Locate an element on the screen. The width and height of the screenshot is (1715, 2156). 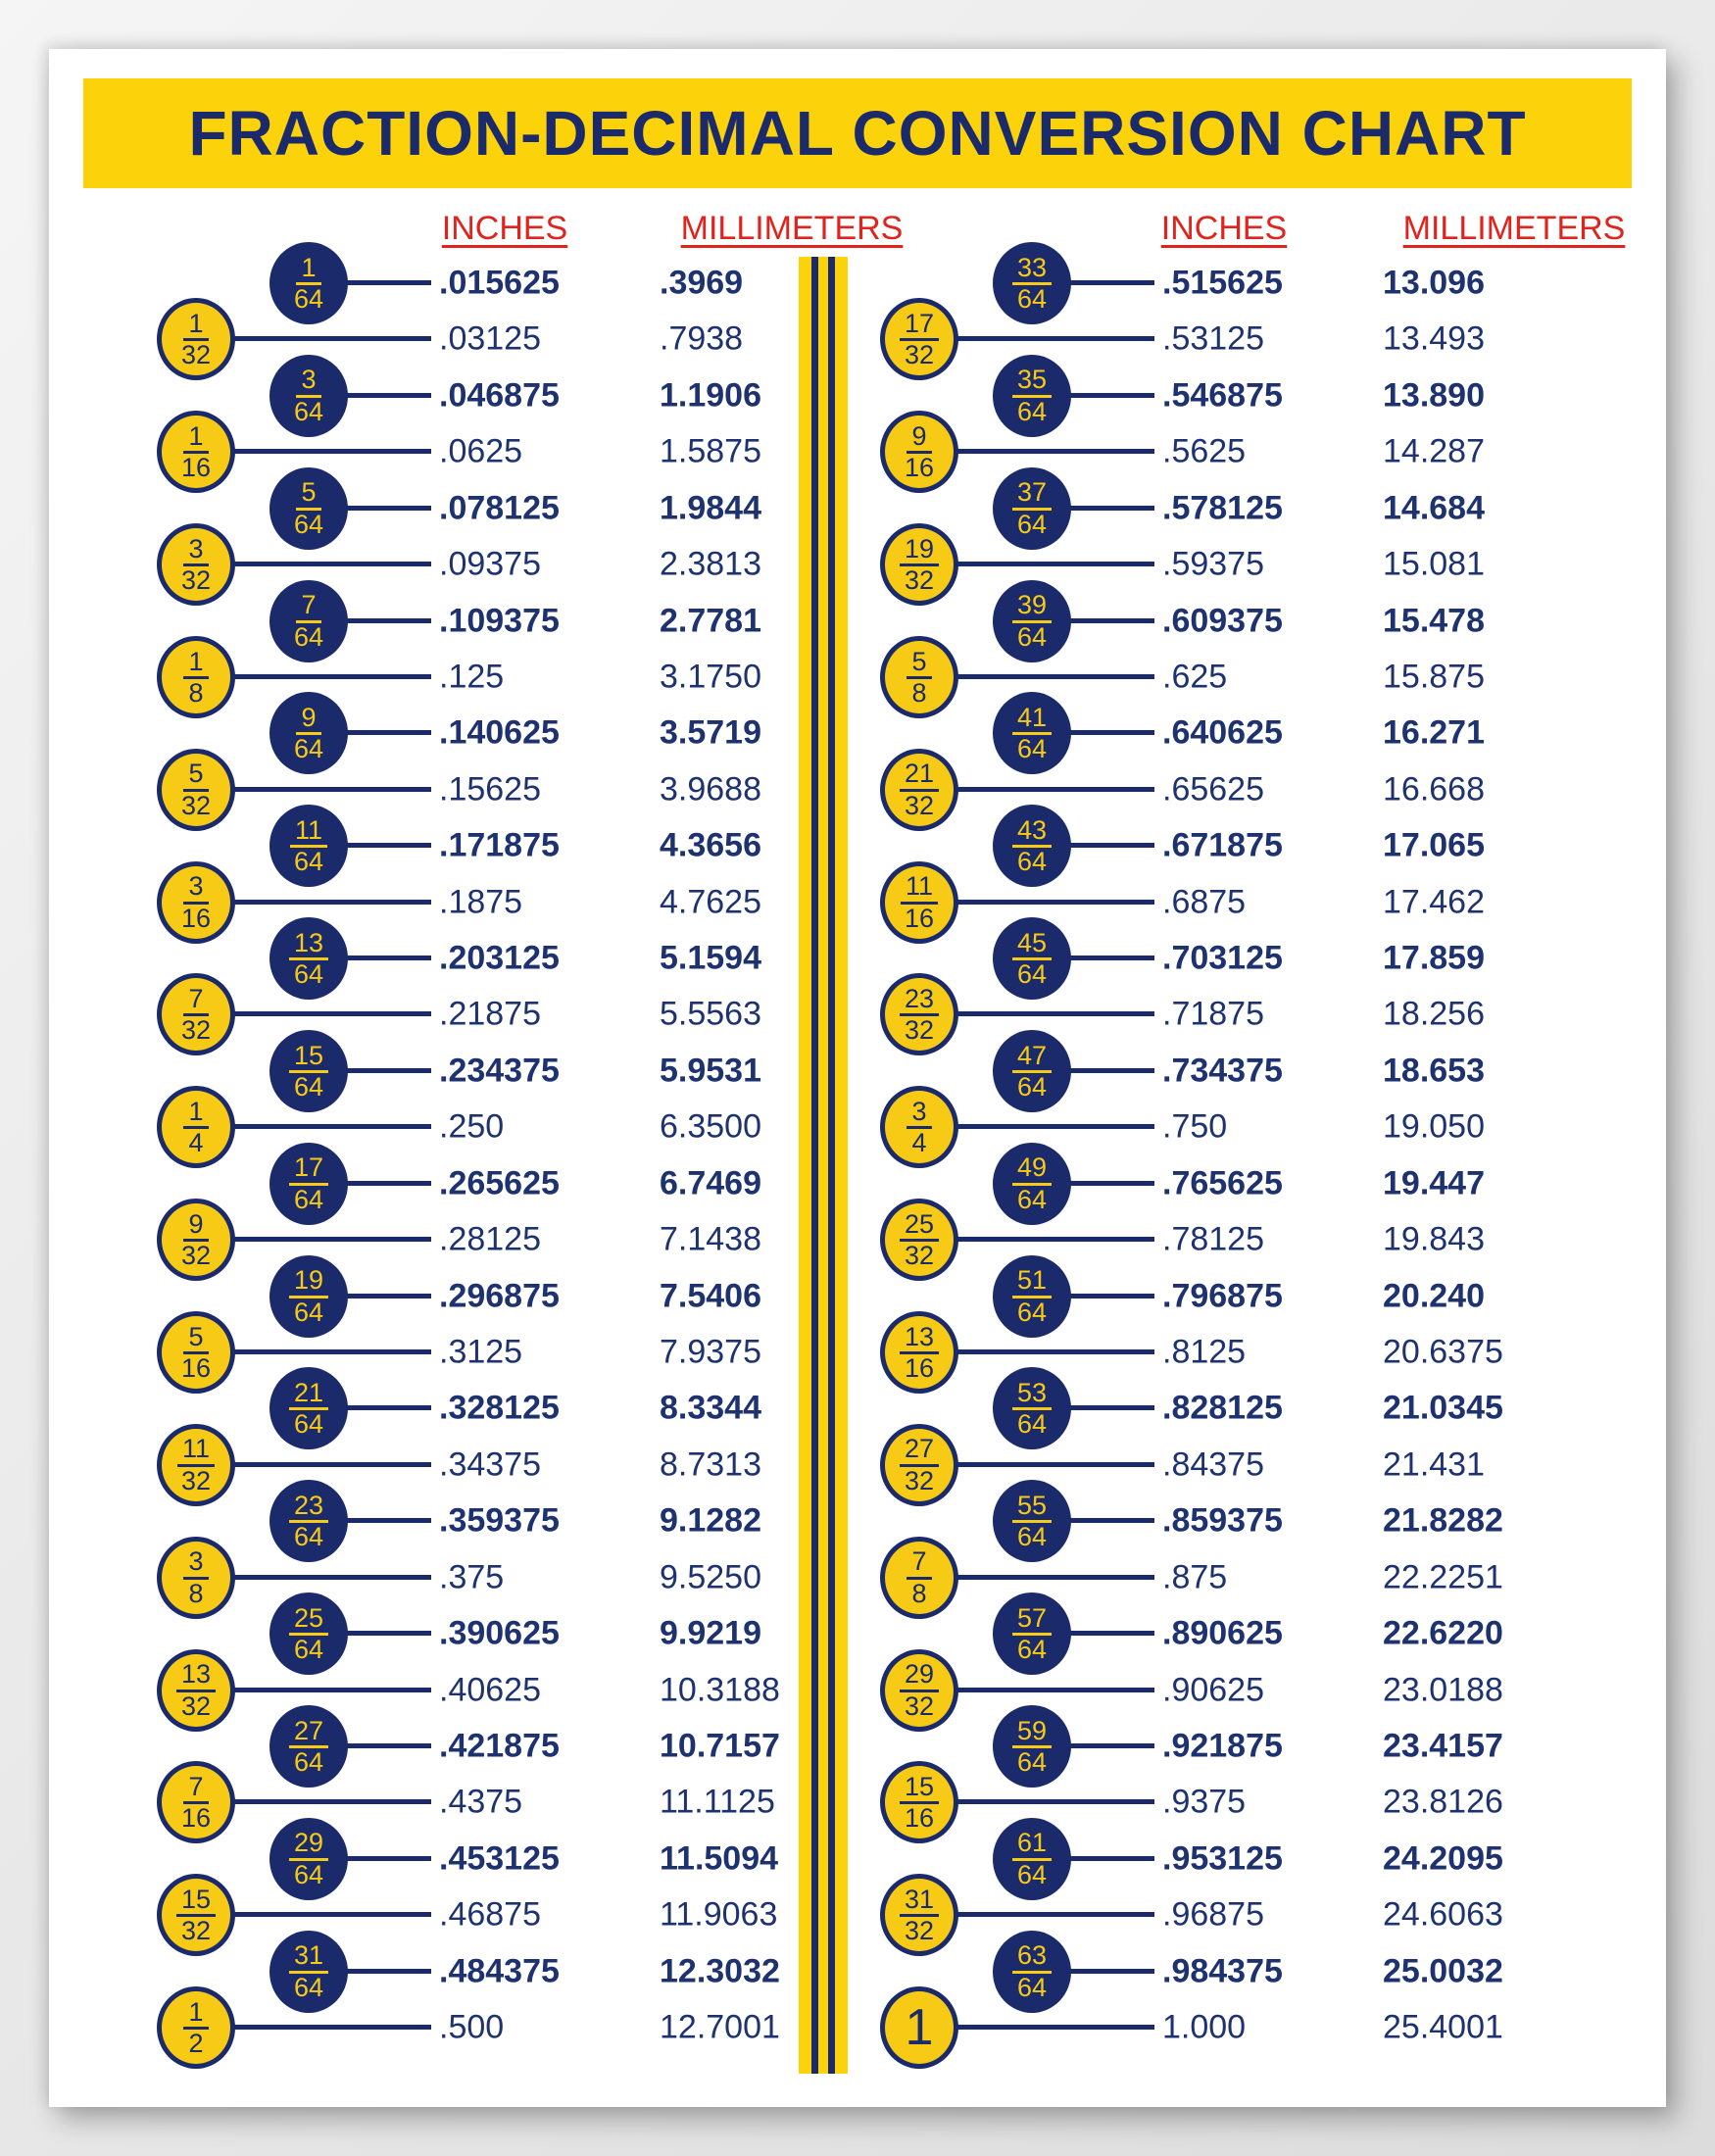
fraction-numerator: 1 is located at coordinates (196, 438).